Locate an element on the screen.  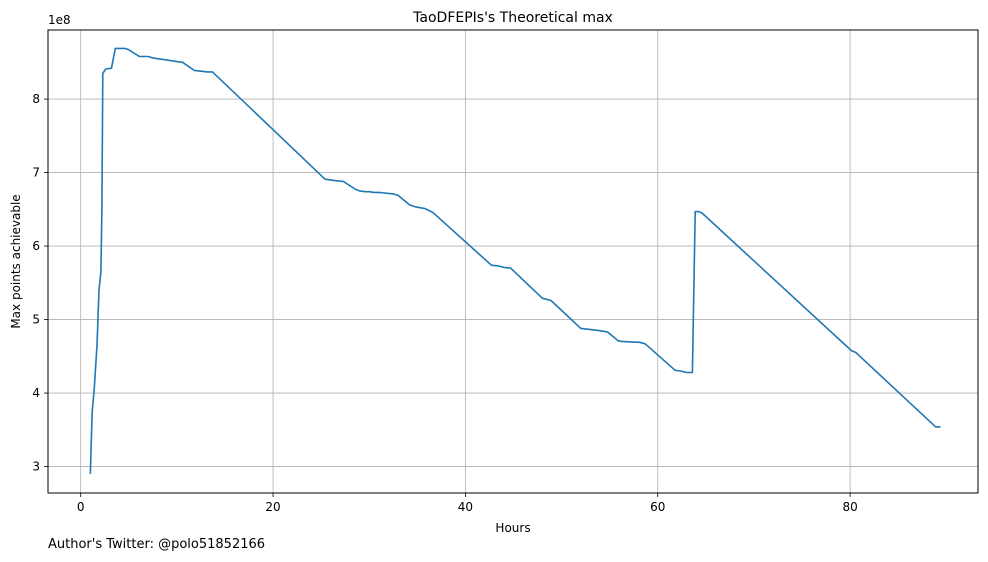
chart-title: TaoDFEPIs's Theoretical max is located at coordinates (512, 18).